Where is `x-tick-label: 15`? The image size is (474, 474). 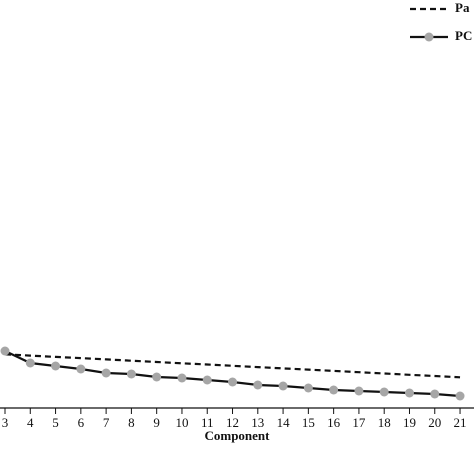 x-tick-label: 15 is located at coordinates (308, 422).